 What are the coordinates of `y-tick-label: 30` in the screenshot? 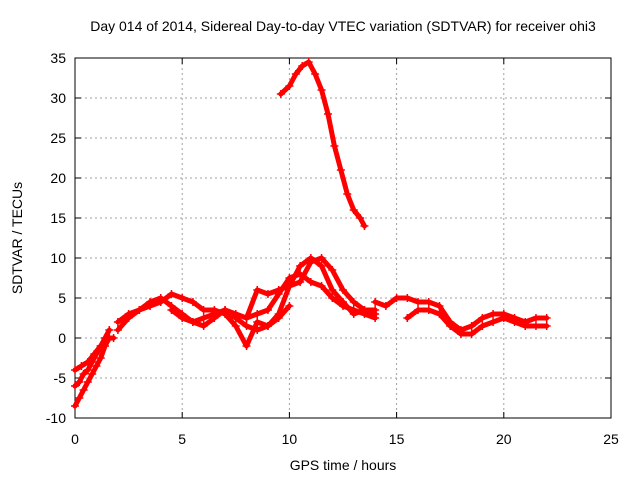 It's located at (58, 98).